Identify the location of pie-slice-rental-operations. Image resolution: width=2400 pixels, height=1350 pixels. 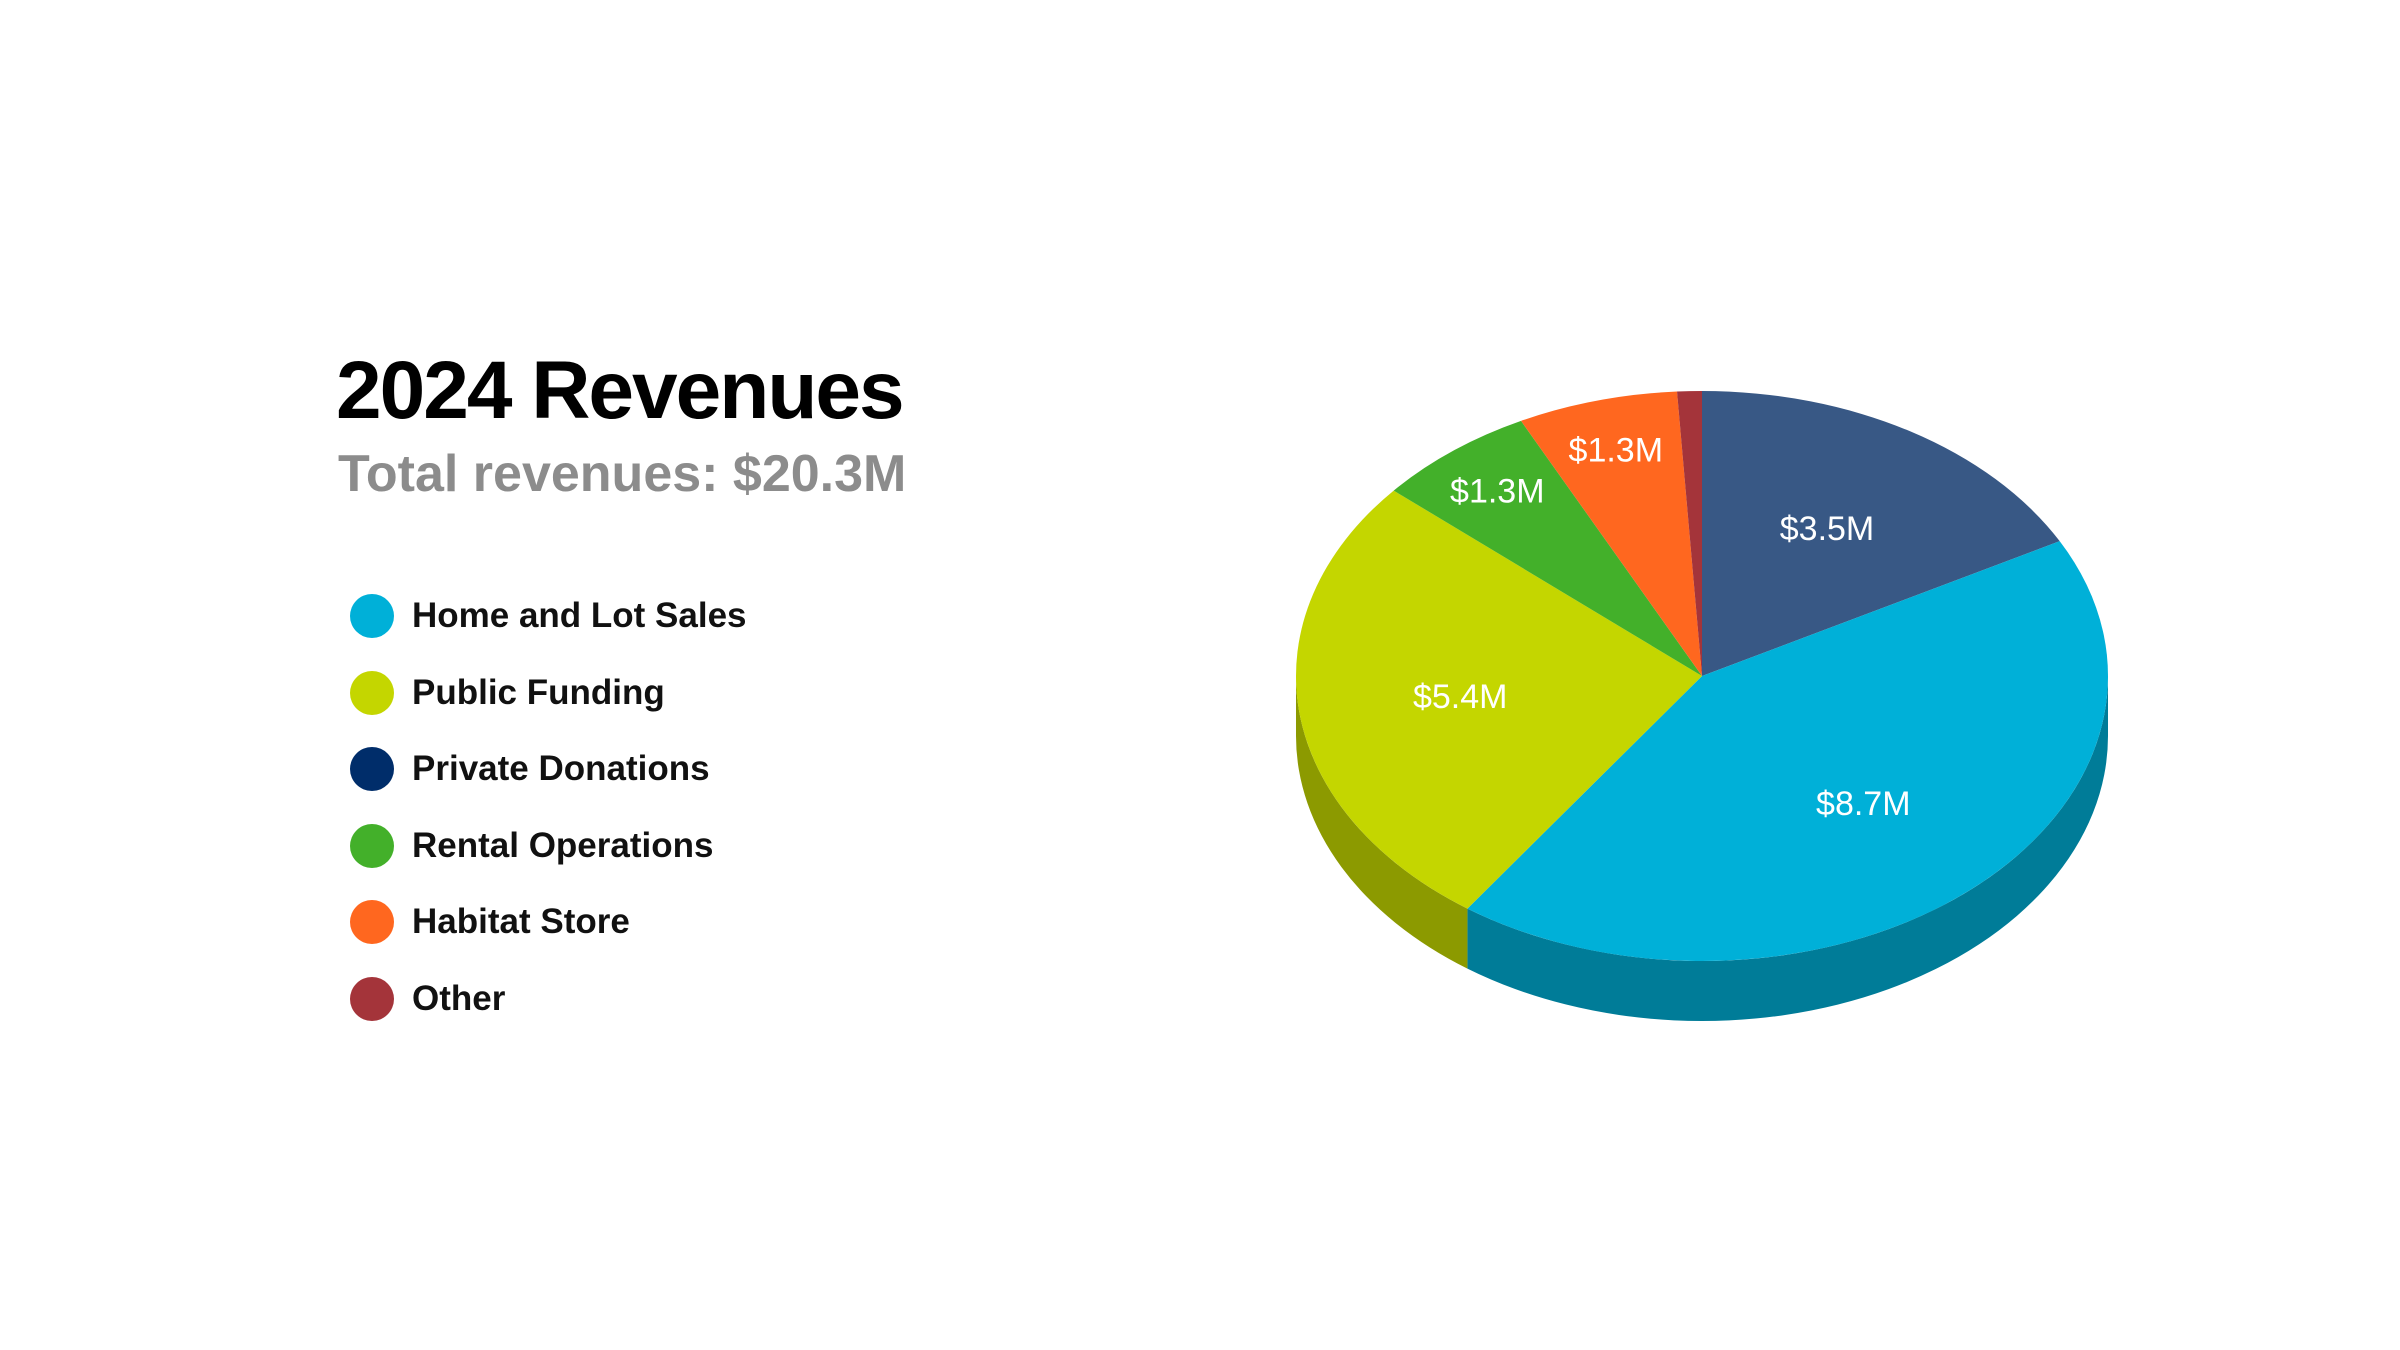
(1547, 548).